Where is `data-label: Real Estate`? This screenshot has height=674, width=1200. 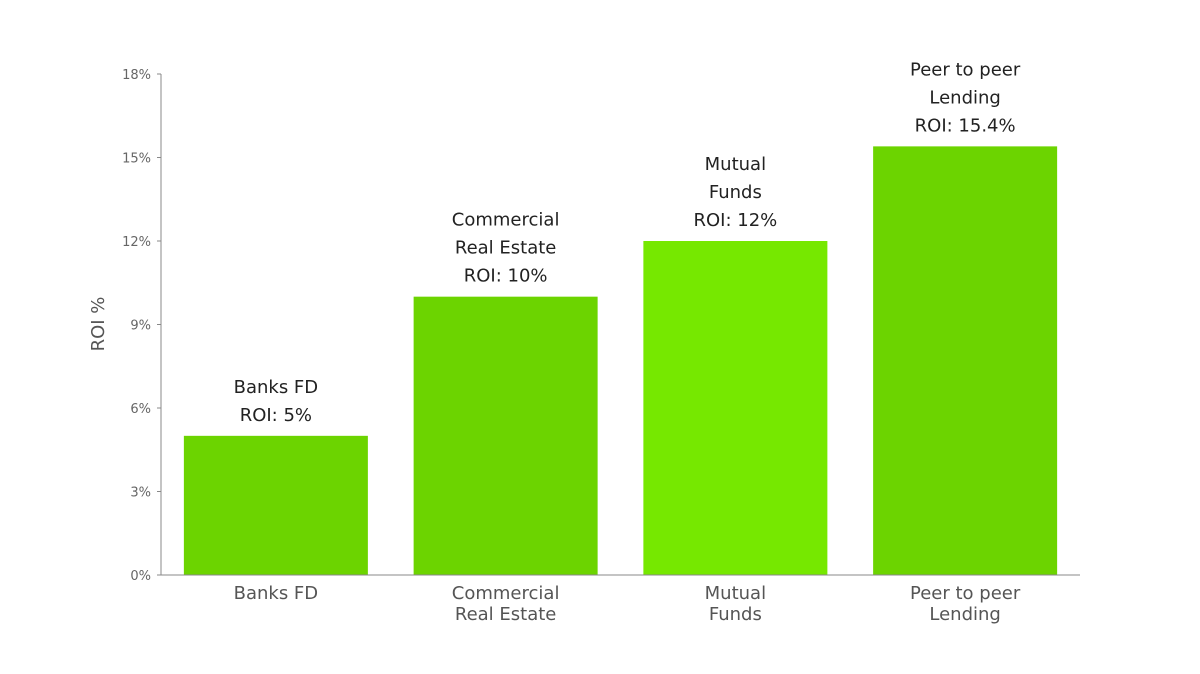
data-label: Real Estate is located at coordinates (506, 248).